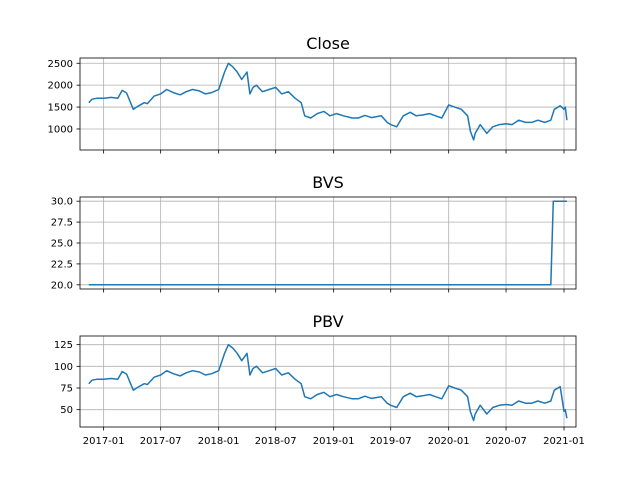 The image size is (640, 480). What do you see at coordinates (62, 264) in the screenshot?
I see `bvs-ytick-label-1: 22.5` at bounding box center [62, 264].